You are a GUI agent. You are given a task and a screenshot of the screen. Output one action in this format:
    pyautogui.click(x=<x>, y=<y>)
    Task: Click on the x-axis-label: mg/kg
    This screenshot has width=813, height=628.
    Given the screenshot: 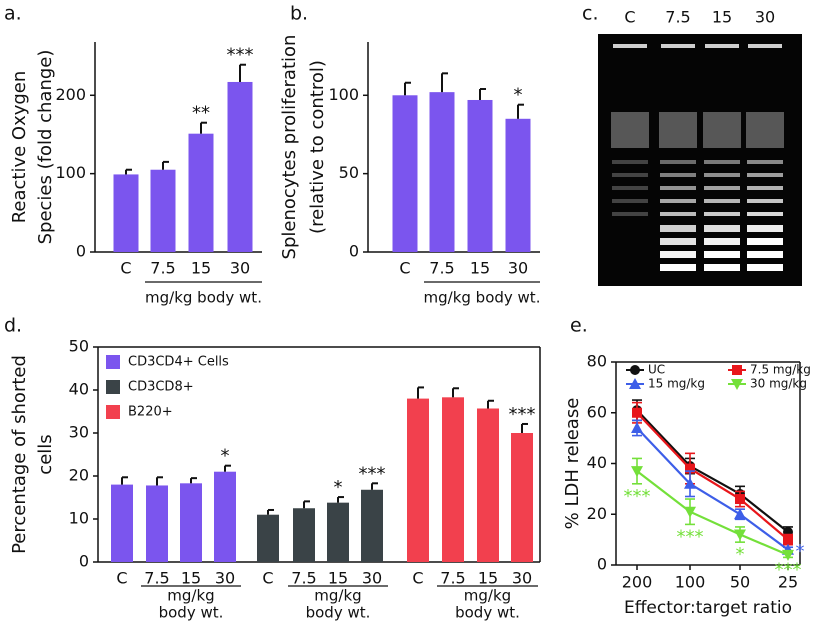 What is the action you would take?
    pyautogui.click(x=190, y=596)
    